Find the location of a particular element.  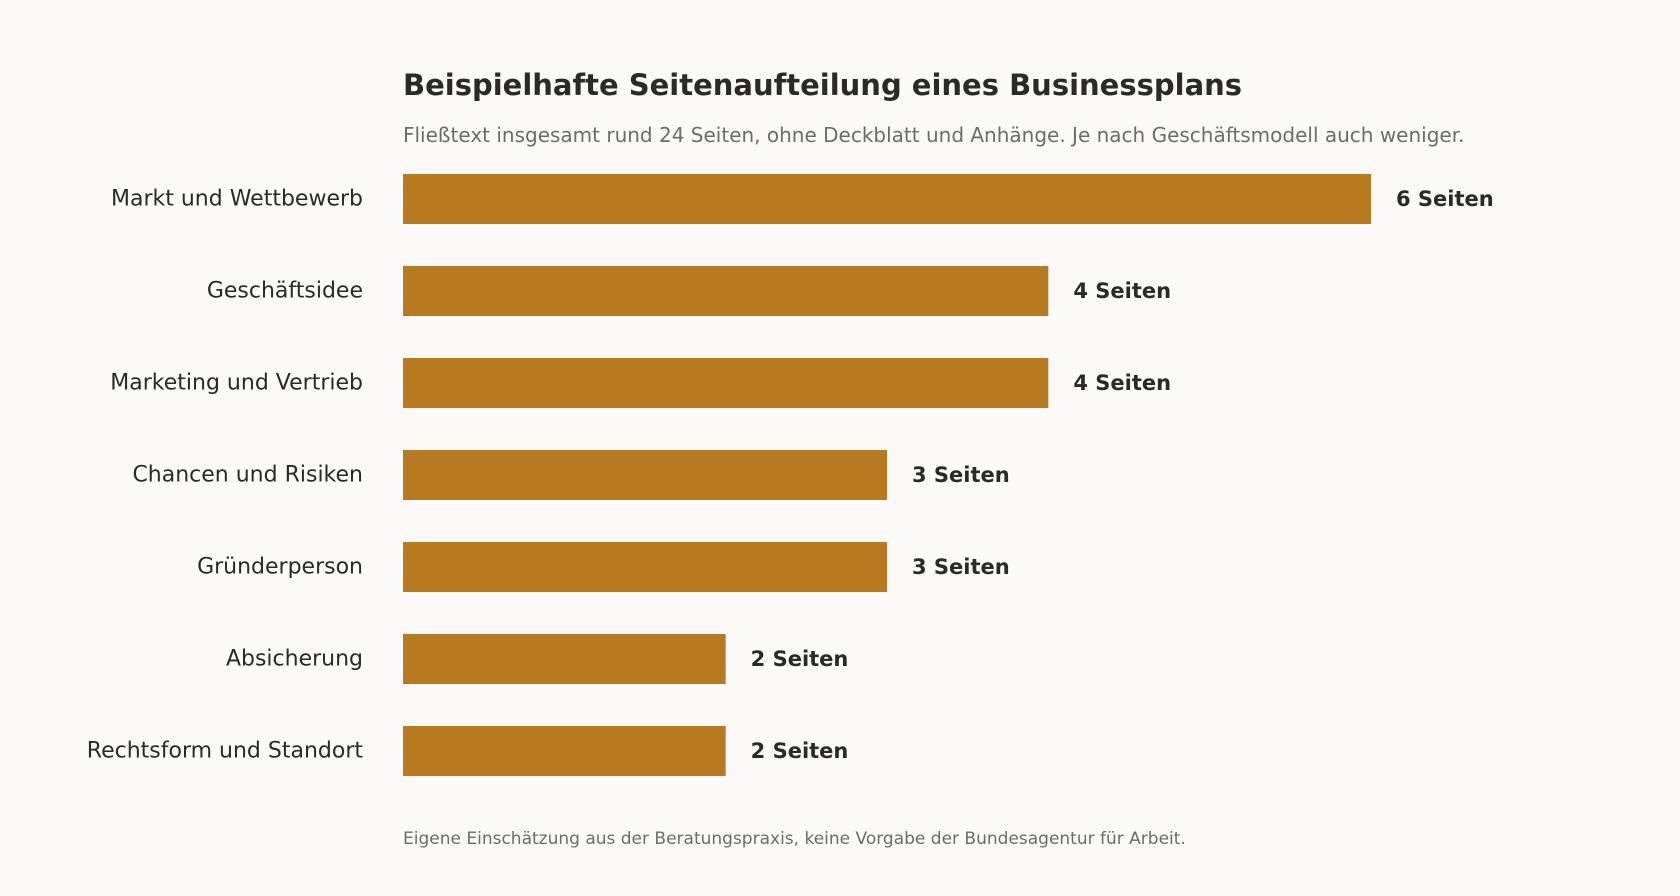

category-label: Absicherung is located at coordinates (294, 659).